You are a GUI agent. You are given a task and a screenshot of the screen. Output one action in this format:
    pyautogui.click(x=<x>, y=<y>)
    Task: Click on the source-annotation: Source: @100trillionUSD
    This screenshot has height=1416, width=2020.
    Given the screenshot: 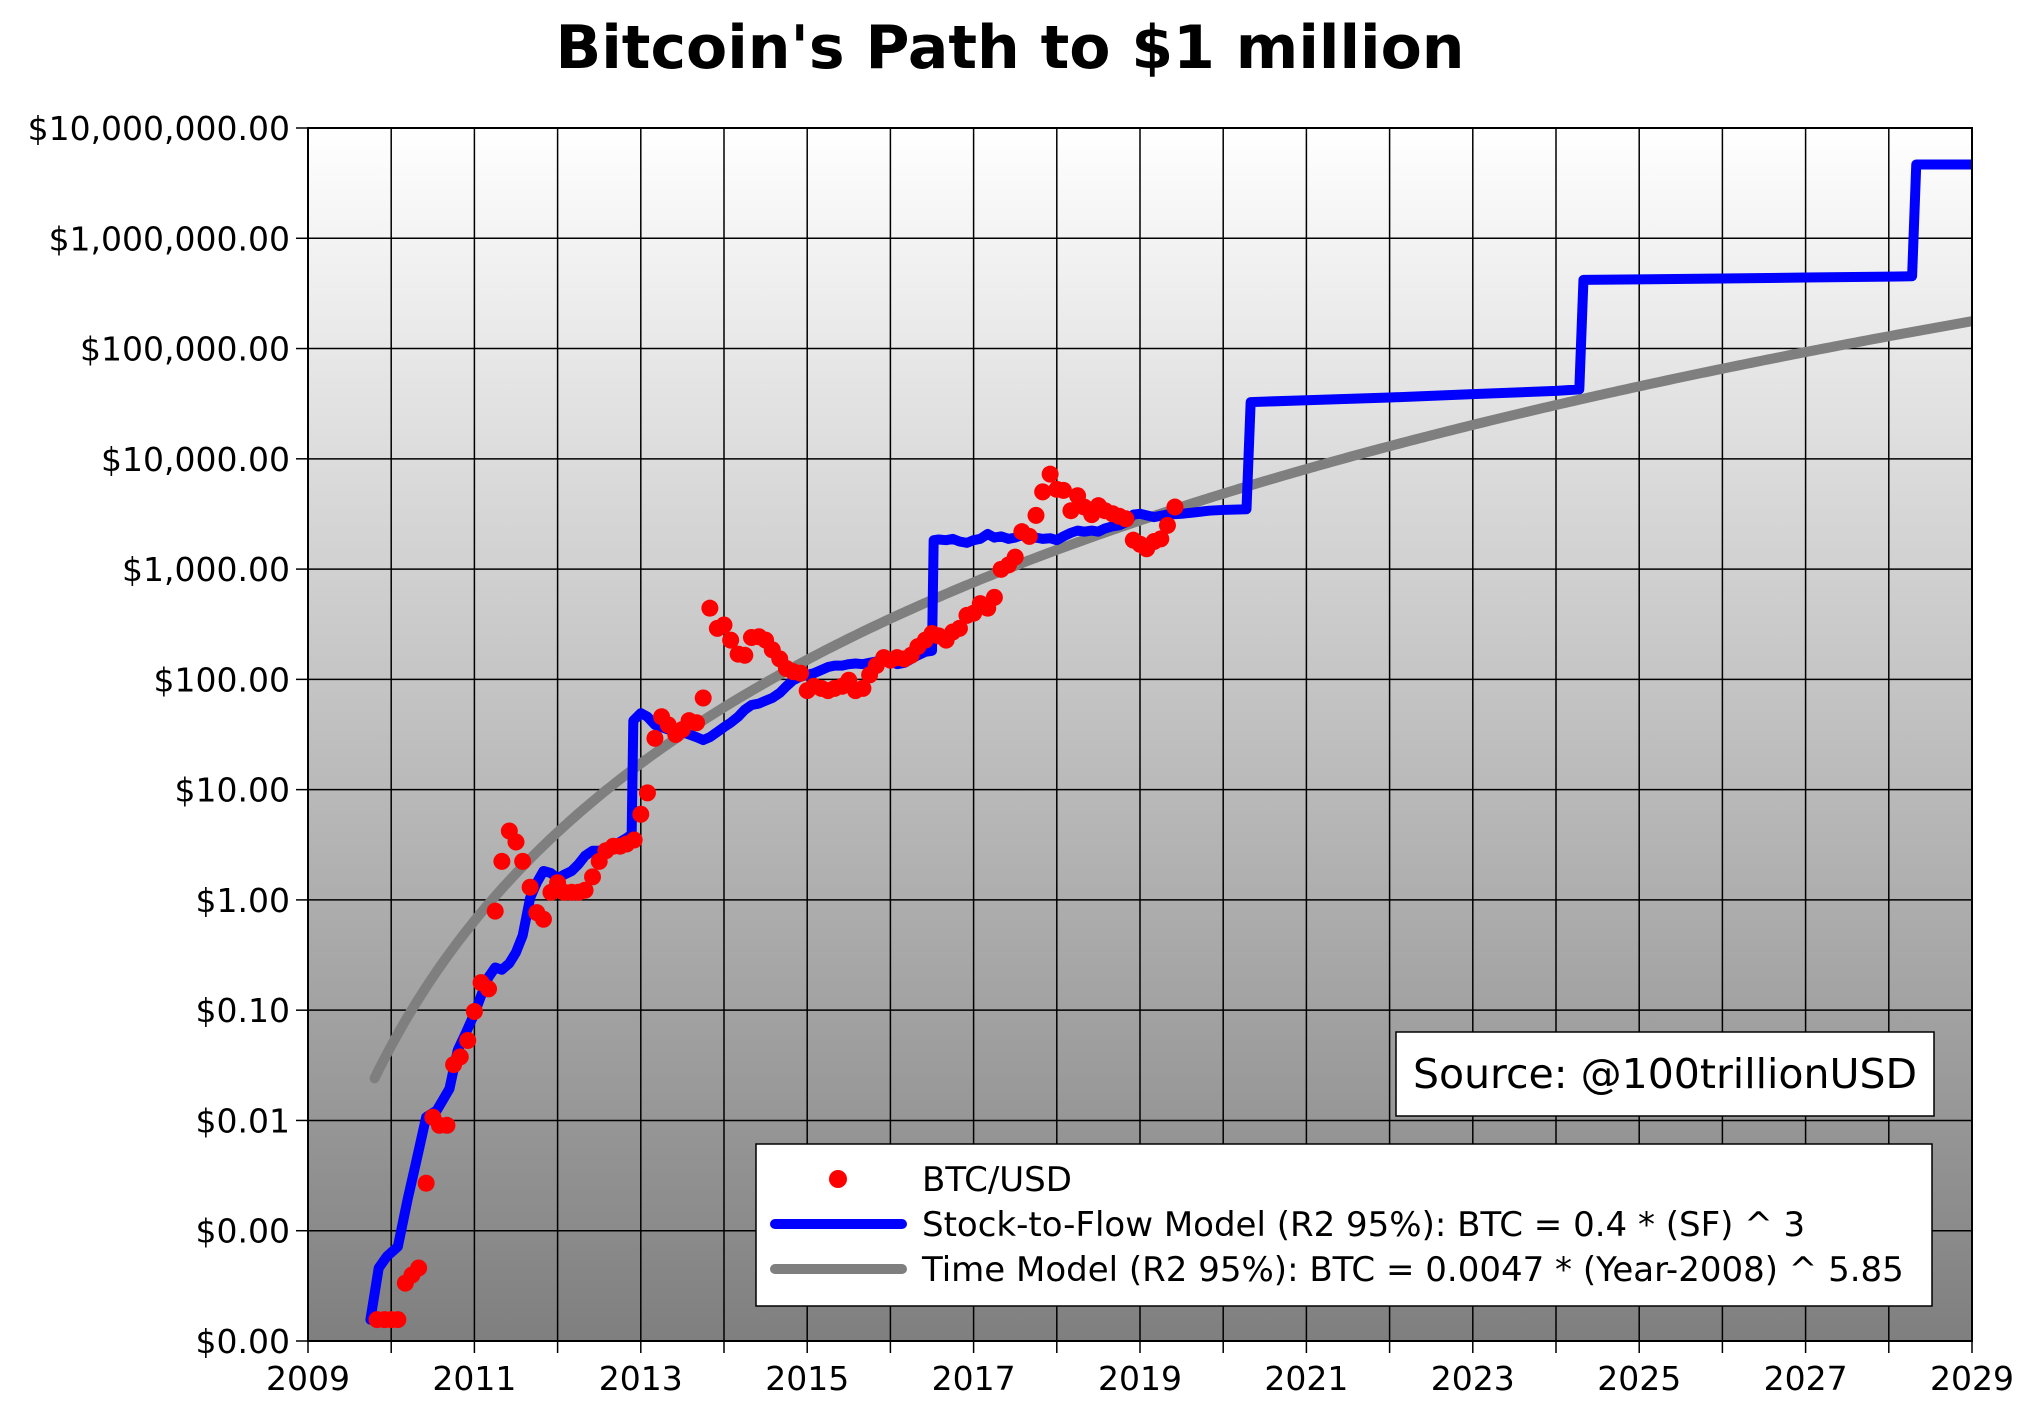 What is the action you would take?
    pyautogui.click(x=1665, y=1074)
    